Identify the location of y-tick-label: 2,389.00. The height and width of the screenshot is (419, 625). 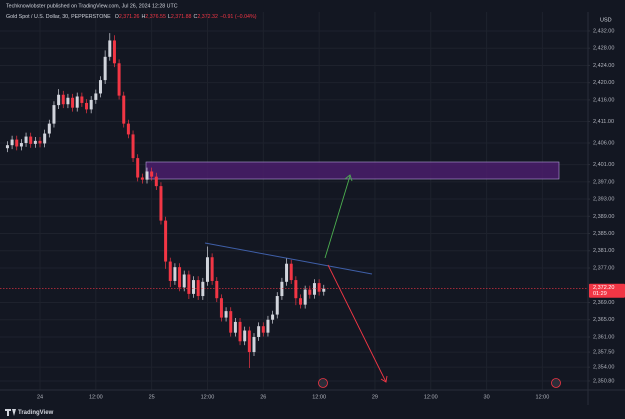
(603, 217).